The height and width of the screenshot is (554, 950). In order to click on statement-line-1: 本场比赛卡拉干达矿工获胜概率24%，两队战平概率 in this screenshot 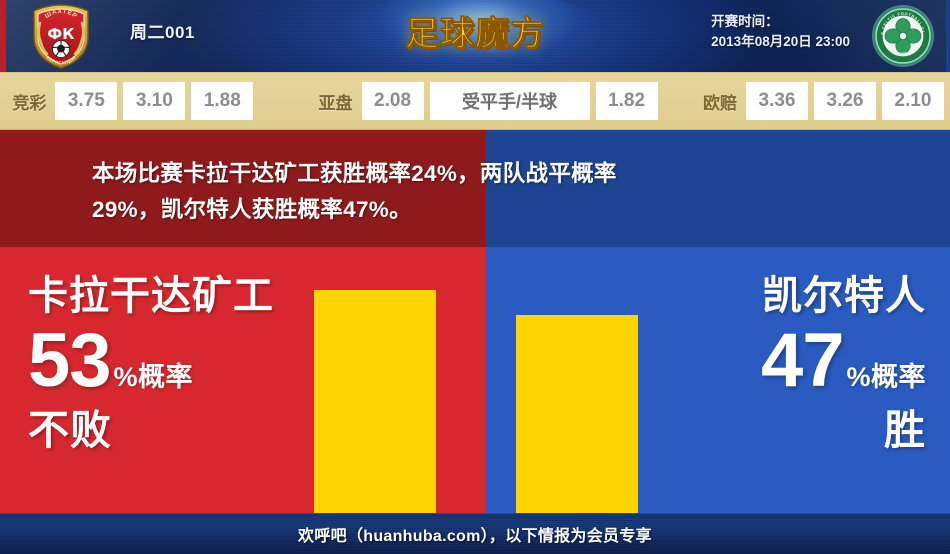, I will do `click(354, 173)`.